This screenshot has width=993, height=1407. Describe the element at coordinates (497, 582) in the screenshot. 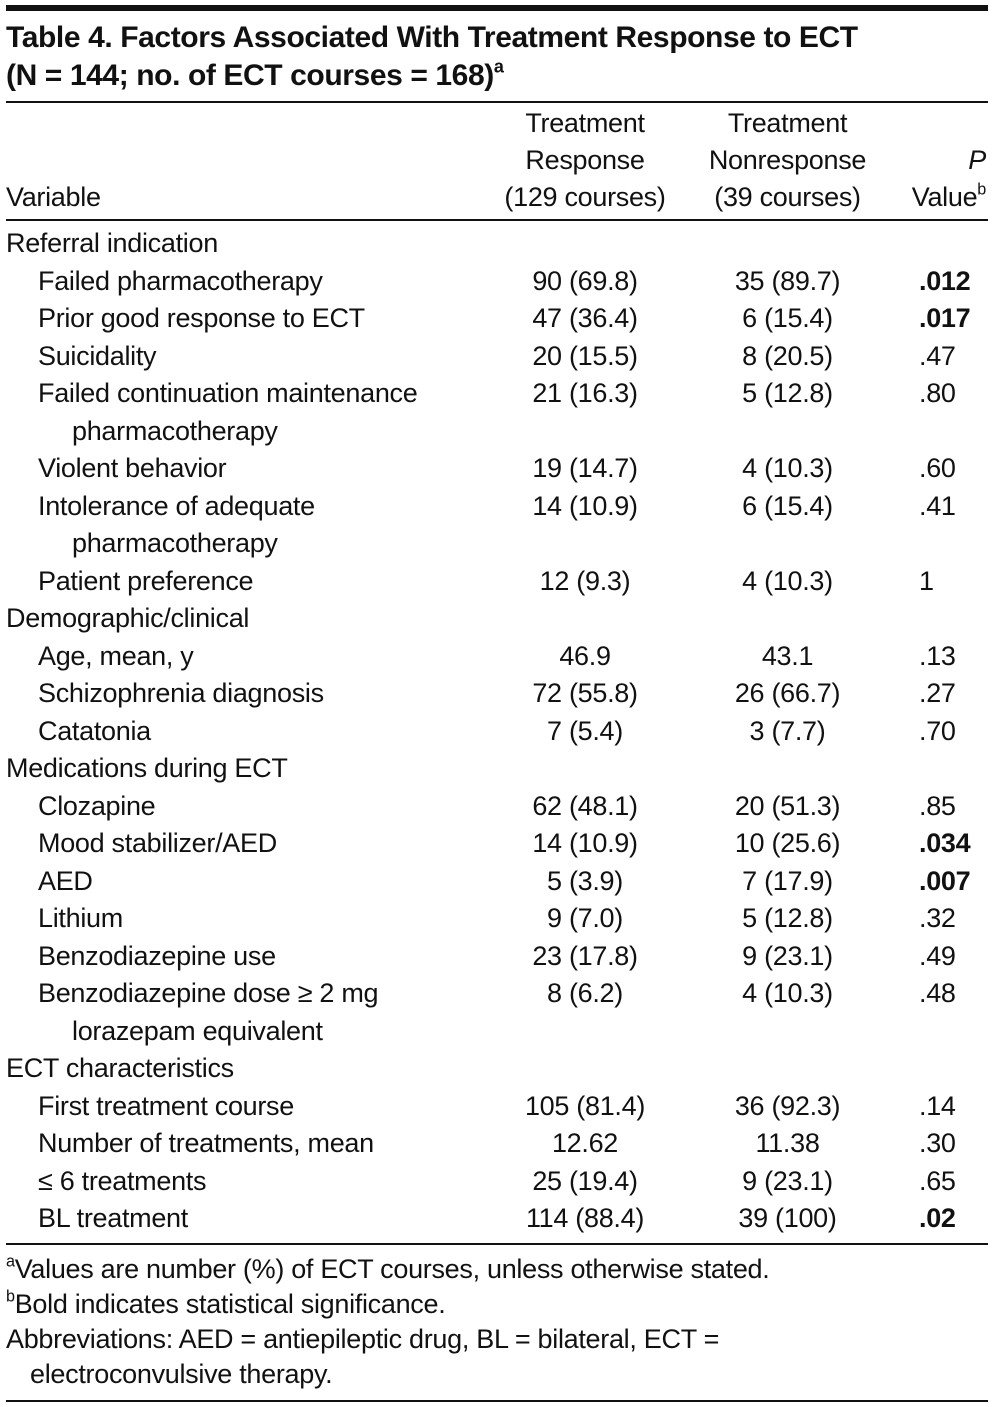

I see `data-row: Patient preference 12 (9.3) 4 (10.3) 1` at that location.